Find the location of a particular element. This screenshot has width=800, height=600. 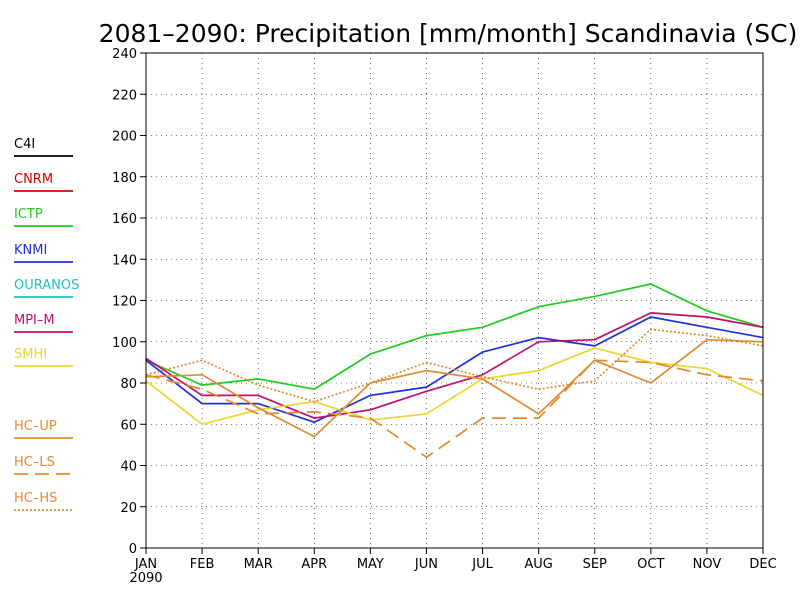

x-tick-label: SEP is located at coordinates (595, 564).